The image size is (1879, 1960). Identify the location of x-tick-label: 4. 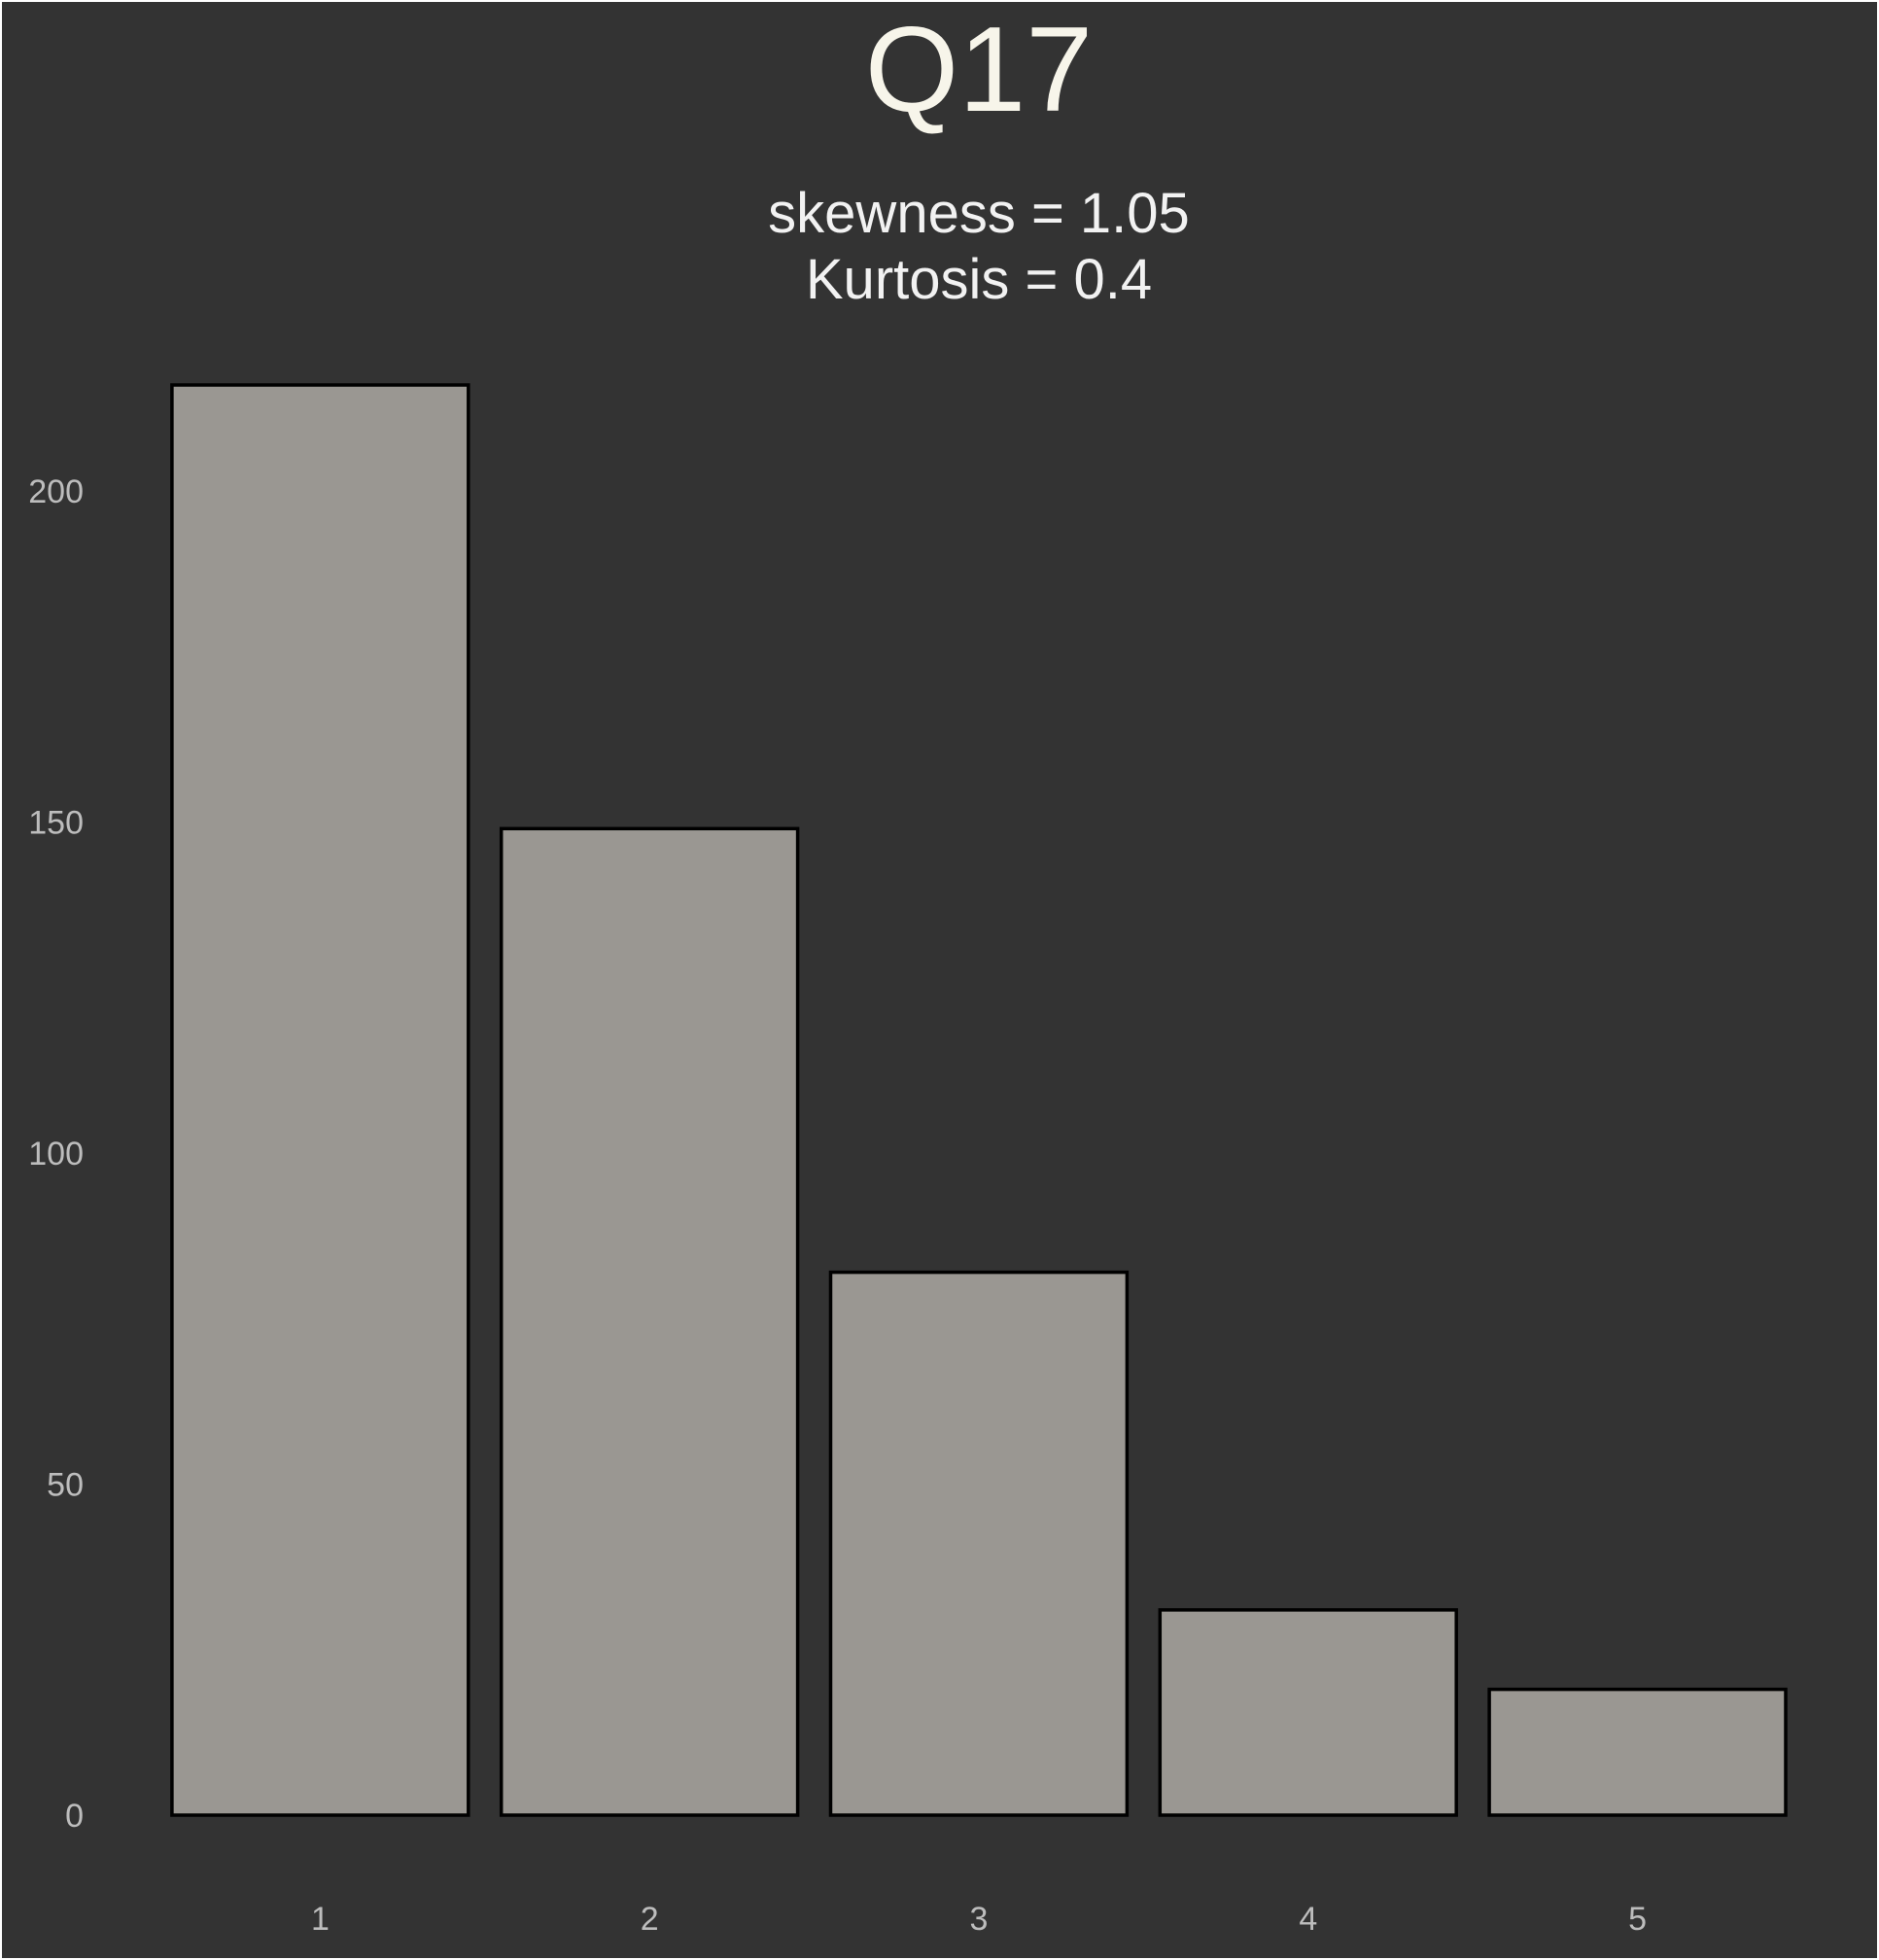
(1308, 1919).